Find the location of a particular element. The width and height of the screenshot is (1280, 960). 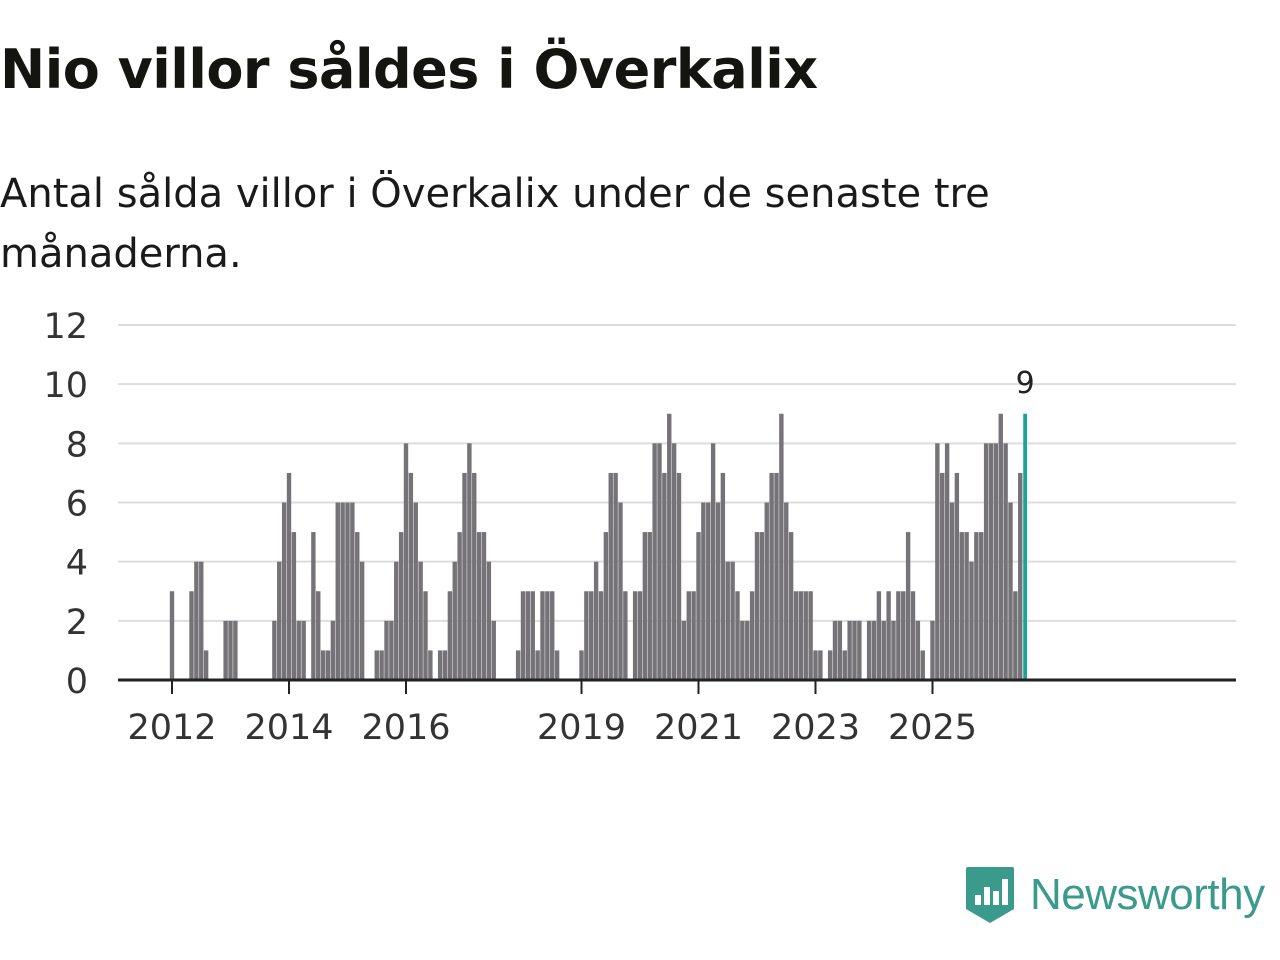

annotations: 9 is located at coordinates (1025, 383).